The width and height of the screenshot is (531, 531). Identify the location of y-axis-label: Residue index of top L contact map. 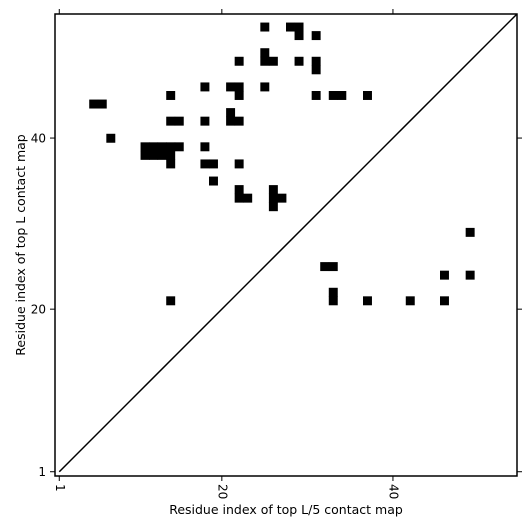
(20, 244).